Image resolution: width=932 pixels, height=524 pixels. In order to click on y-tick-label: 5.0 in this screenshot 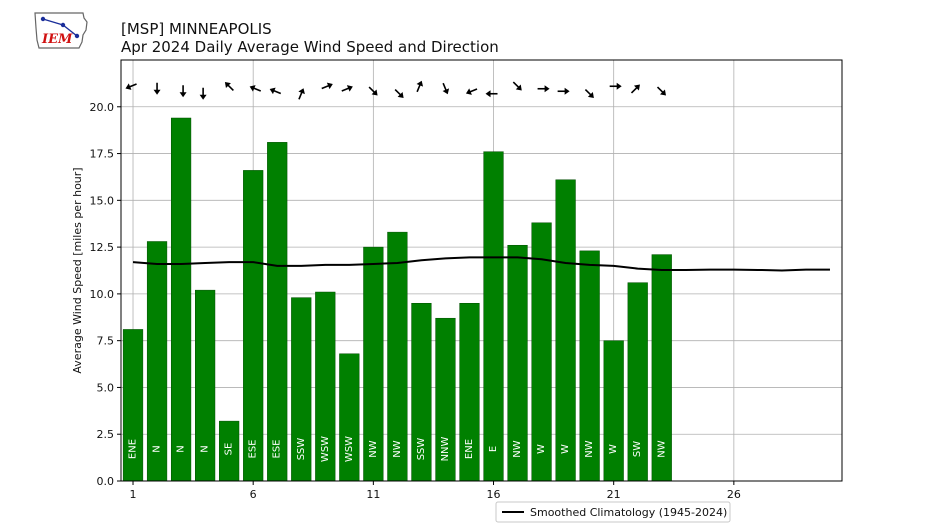, I will do `click(106, 387)`.